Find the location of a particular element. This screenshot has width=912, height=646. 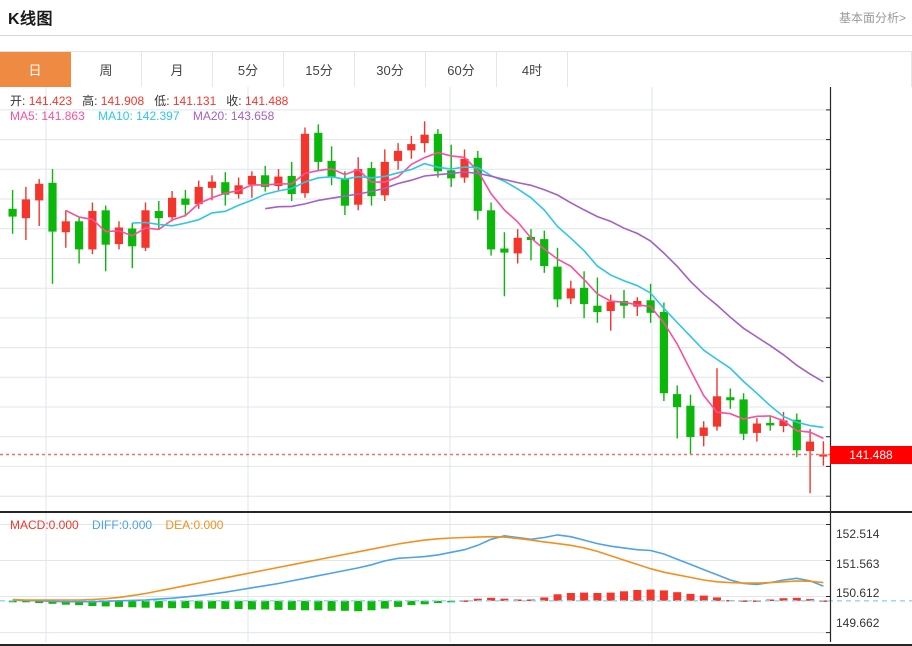

tab-label: 30分 is located at coordinates (390, 70).